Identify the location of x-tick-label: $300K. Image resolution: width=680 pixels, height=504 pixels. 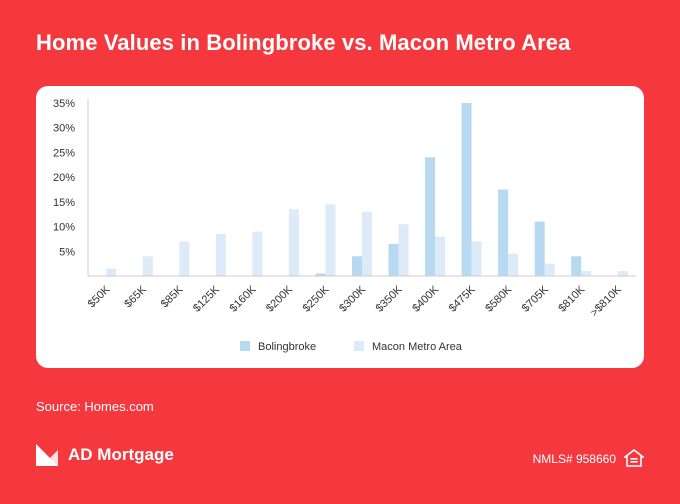
(352, 298).